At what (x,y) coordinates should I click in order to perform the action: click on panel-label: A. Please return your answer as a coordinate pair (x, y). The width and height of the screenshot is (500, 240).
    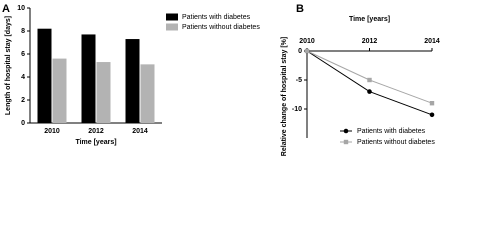
    Looking at the image, I should click on (6, 9).